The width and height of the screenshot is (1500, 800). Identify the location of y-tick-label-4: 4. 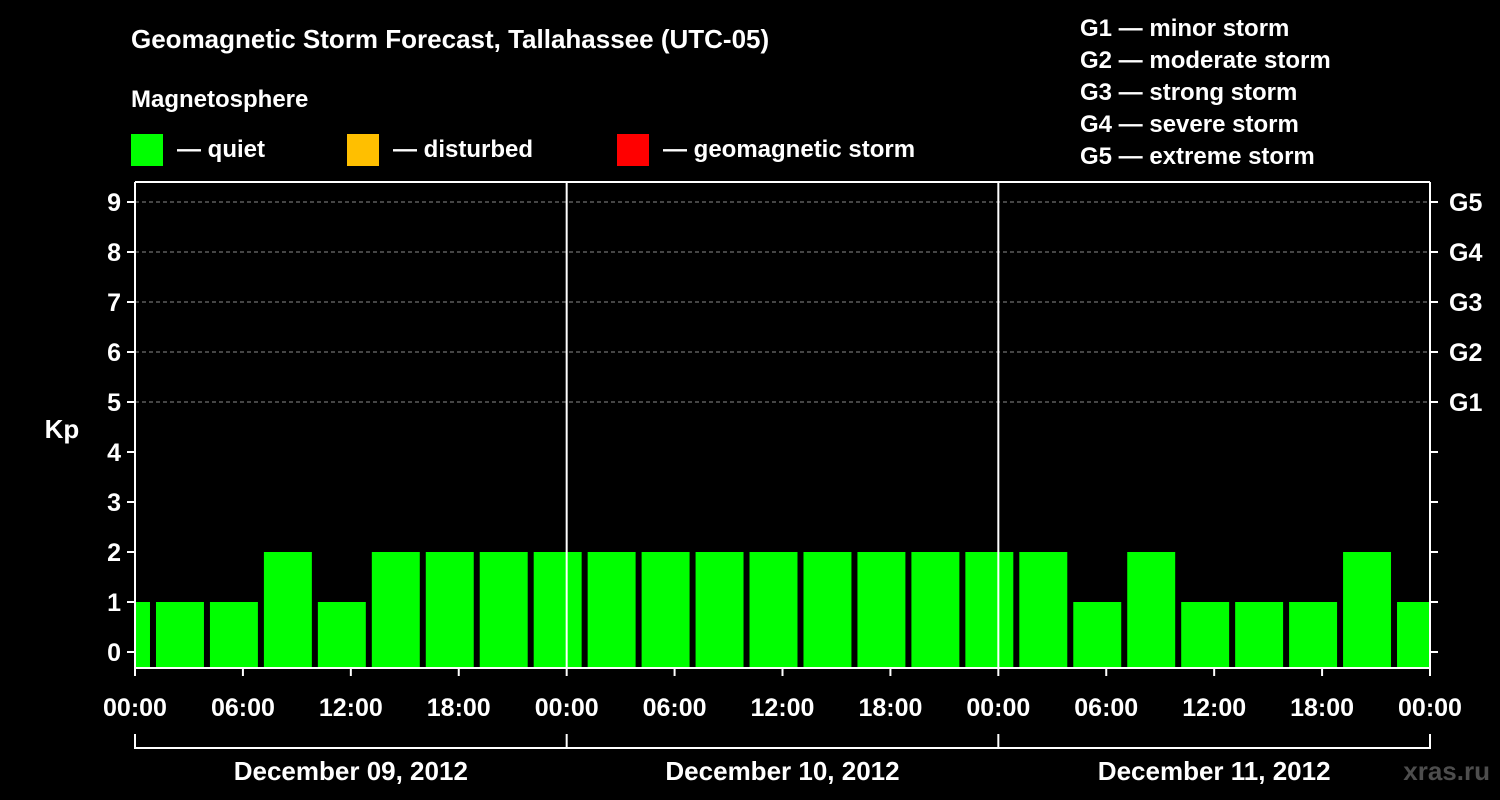
(114, 453).